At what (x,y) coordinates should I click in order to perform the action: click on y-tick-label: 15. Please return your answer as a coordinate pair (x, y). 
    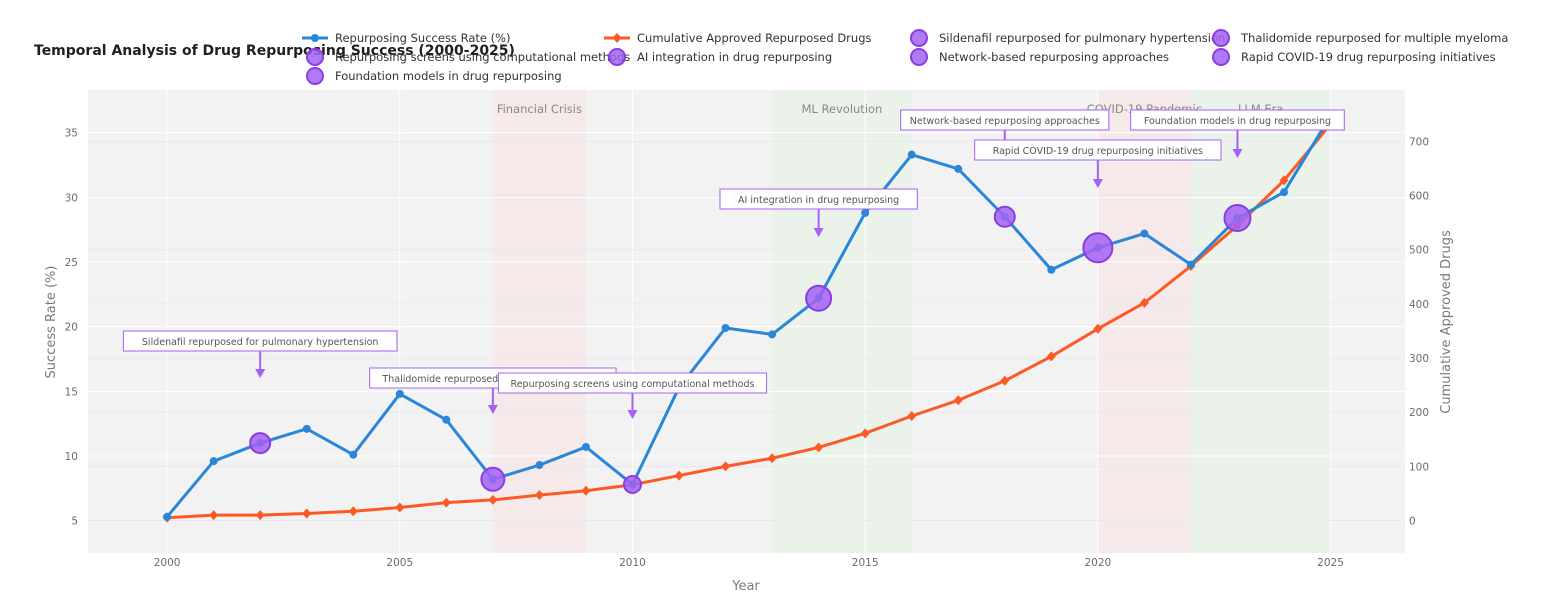
    Looking at the image, I should click on (71, 392).